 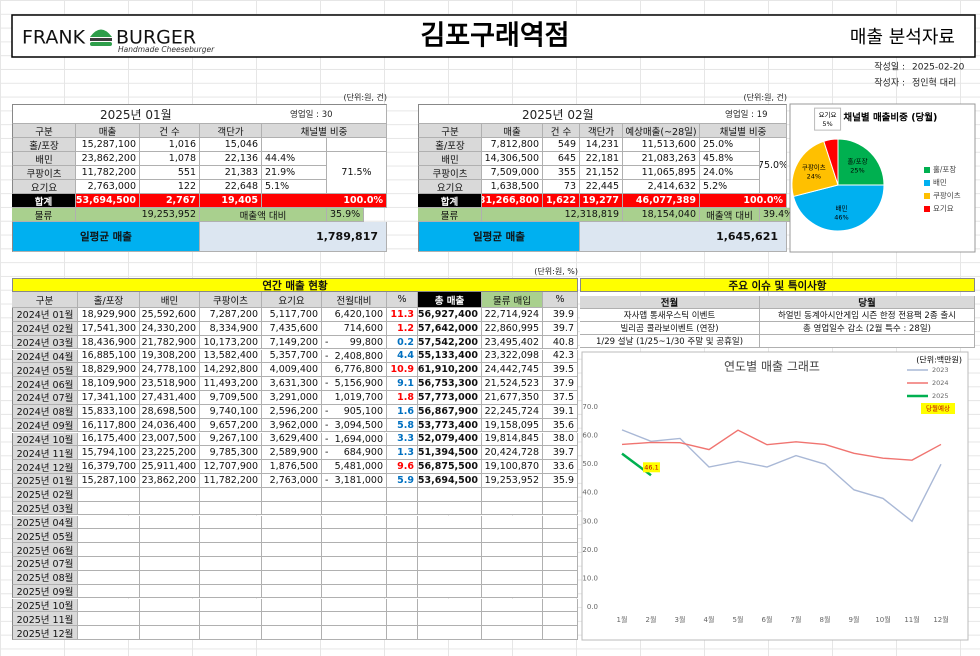 What do you see at coordinates (45, 481) in the screenshot?
I see `row-label: 2025년 01월` at bounding box center [45, 481].